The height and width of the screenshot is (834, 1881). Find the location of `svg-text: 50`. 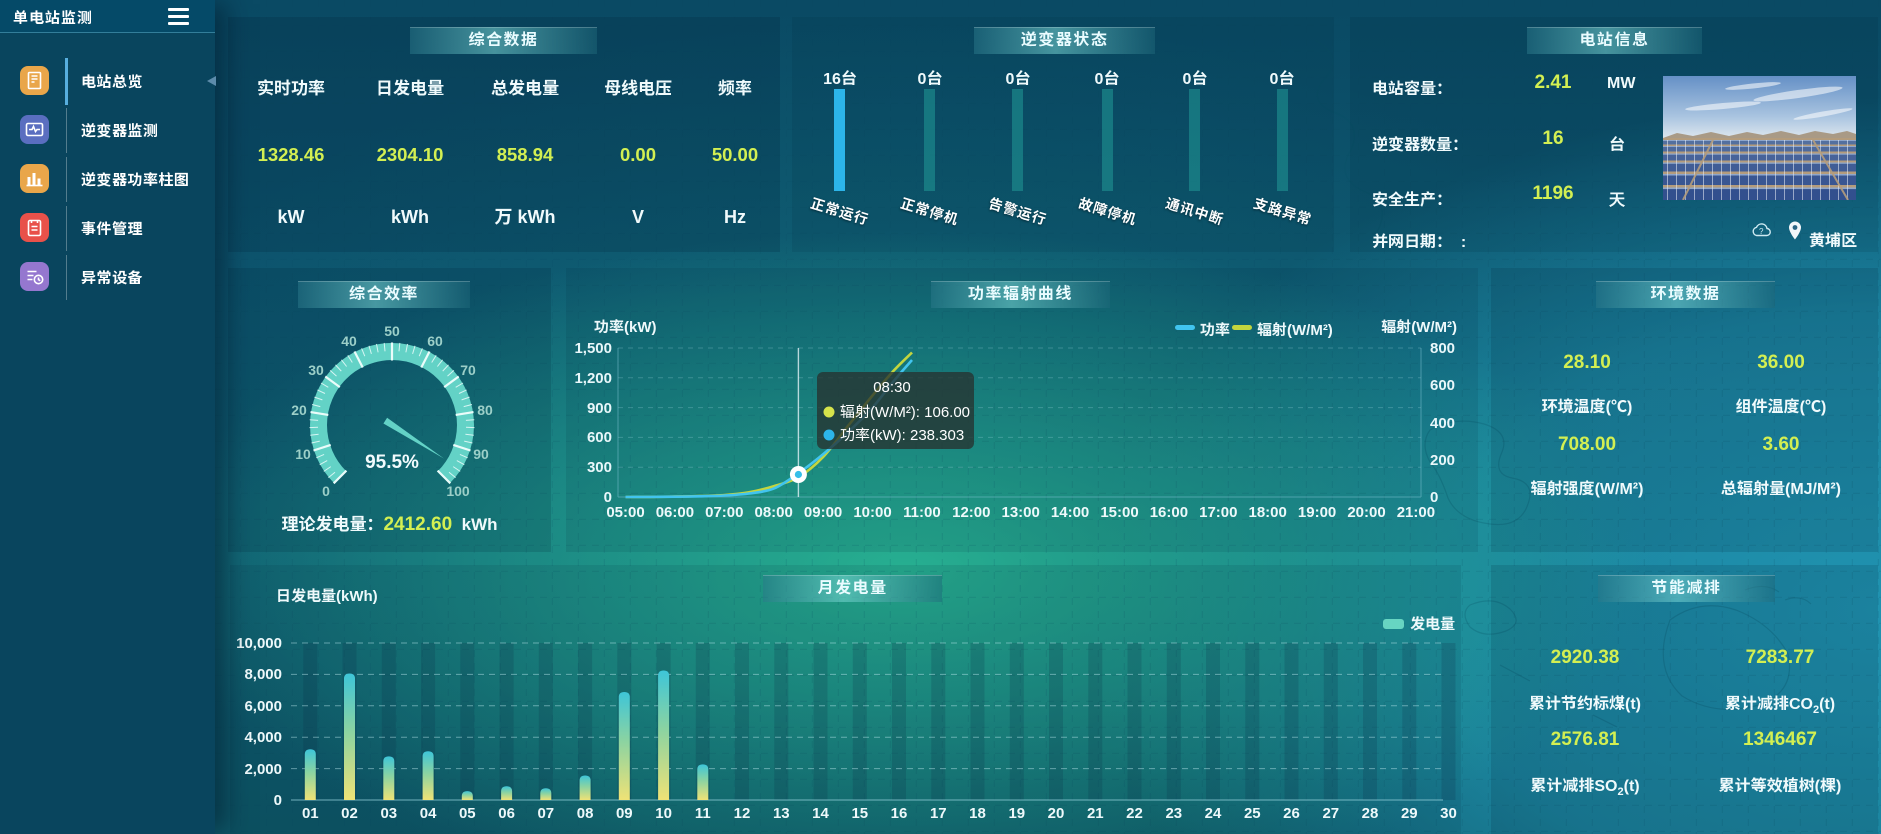

svg-text: 50 is located at coordinates (392, 331).